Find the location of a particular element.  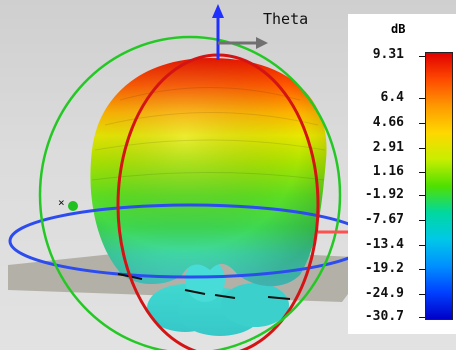

back-lobes is located at coordinates (218, 297).